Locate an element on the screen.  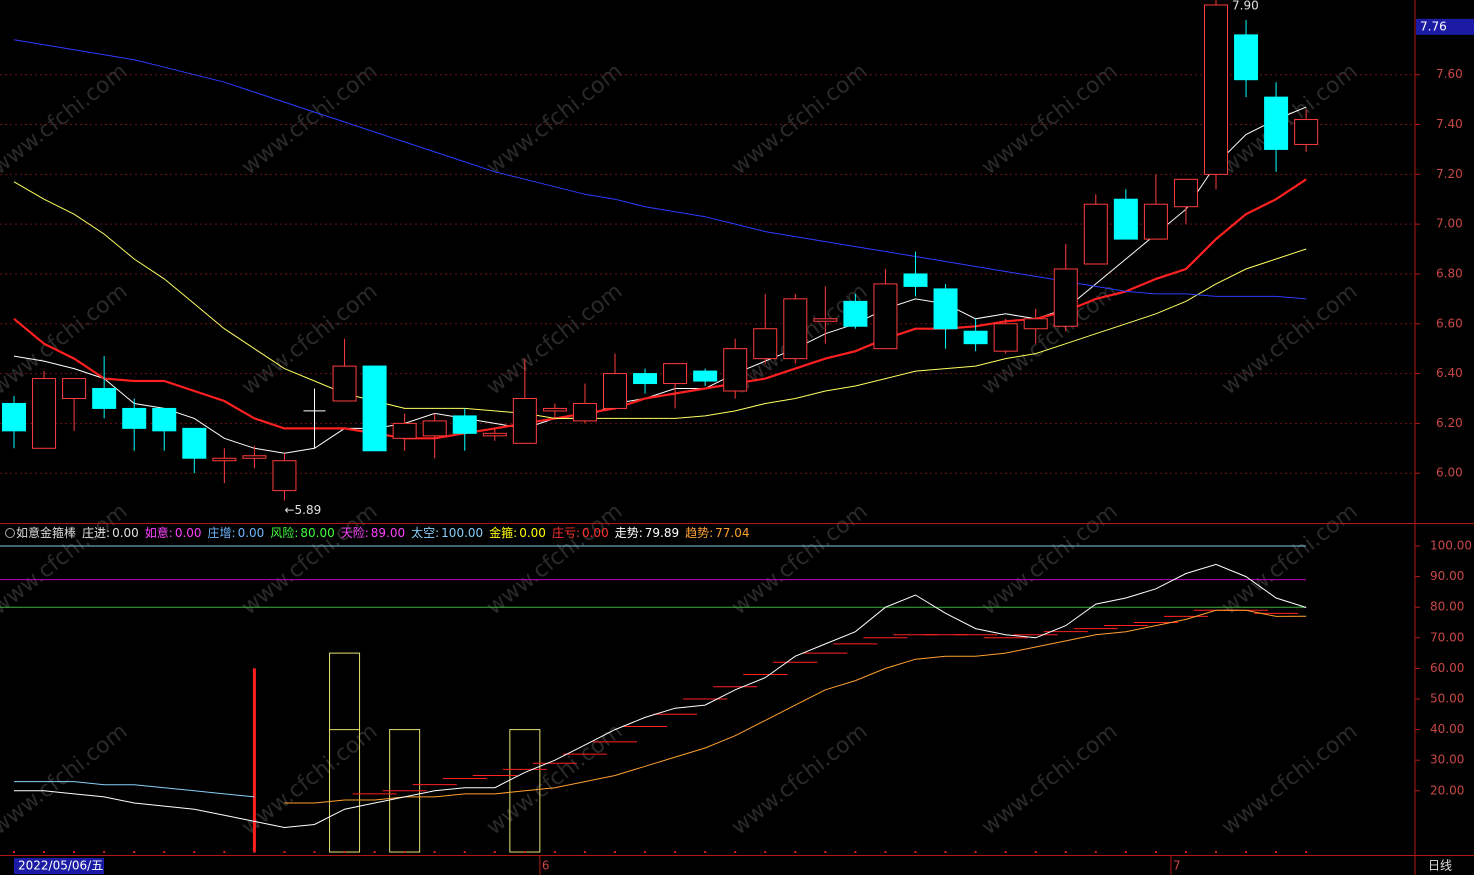
indicator-item-name: 趋势: is located at coordinates (699, 533).